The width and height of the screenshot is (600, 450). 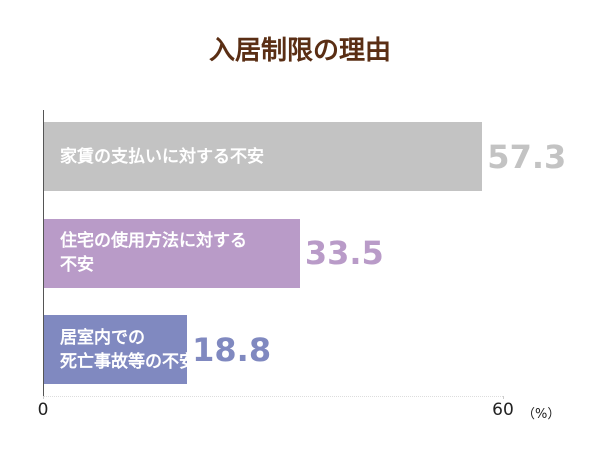 What do you see at coordinates (273, 396) in the screenshot?
I see `x-axis-line` at bounding box center [273, 396].